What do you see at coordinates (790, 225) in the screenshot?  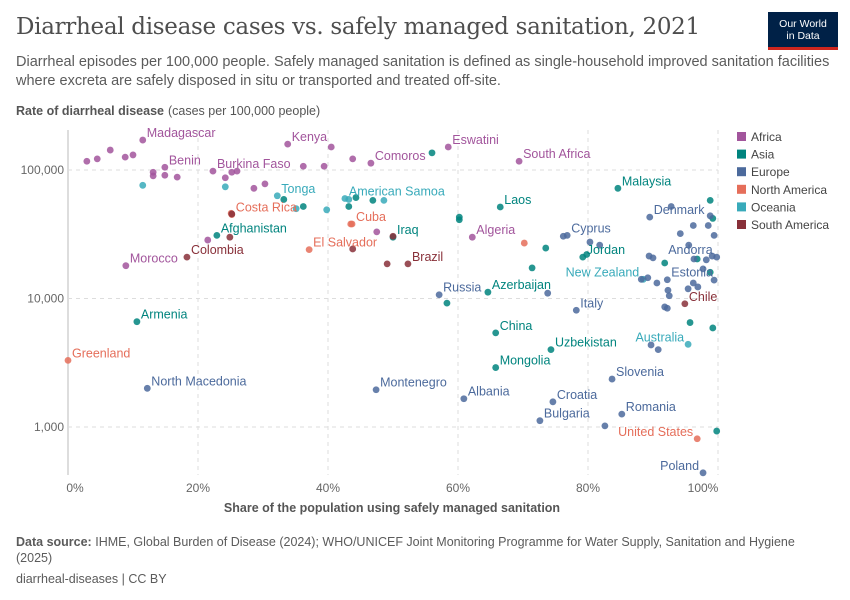 I see `legend-item: South America` at bounding box center [790, 225].